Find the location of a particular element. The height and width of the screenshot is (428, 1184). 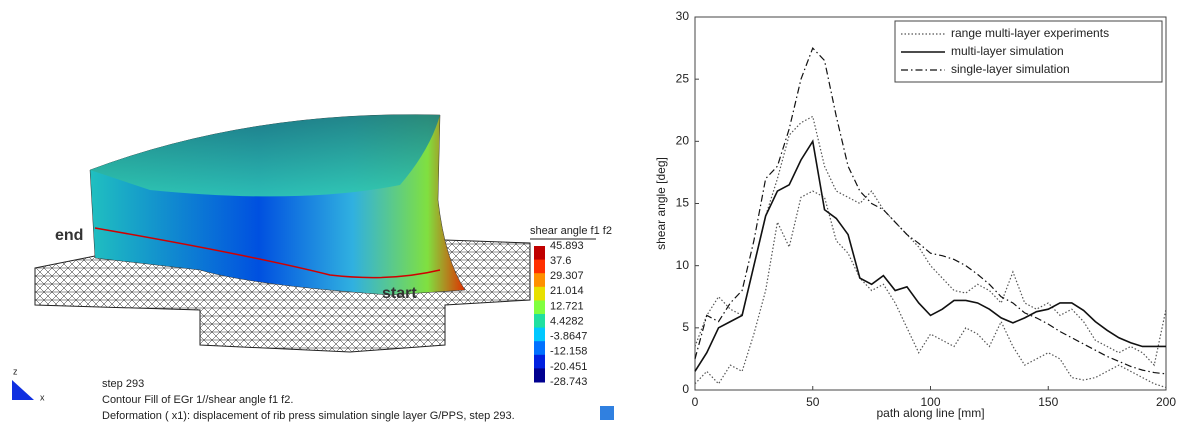

y-tick-label: 10 is located at coordinates (683, 265).